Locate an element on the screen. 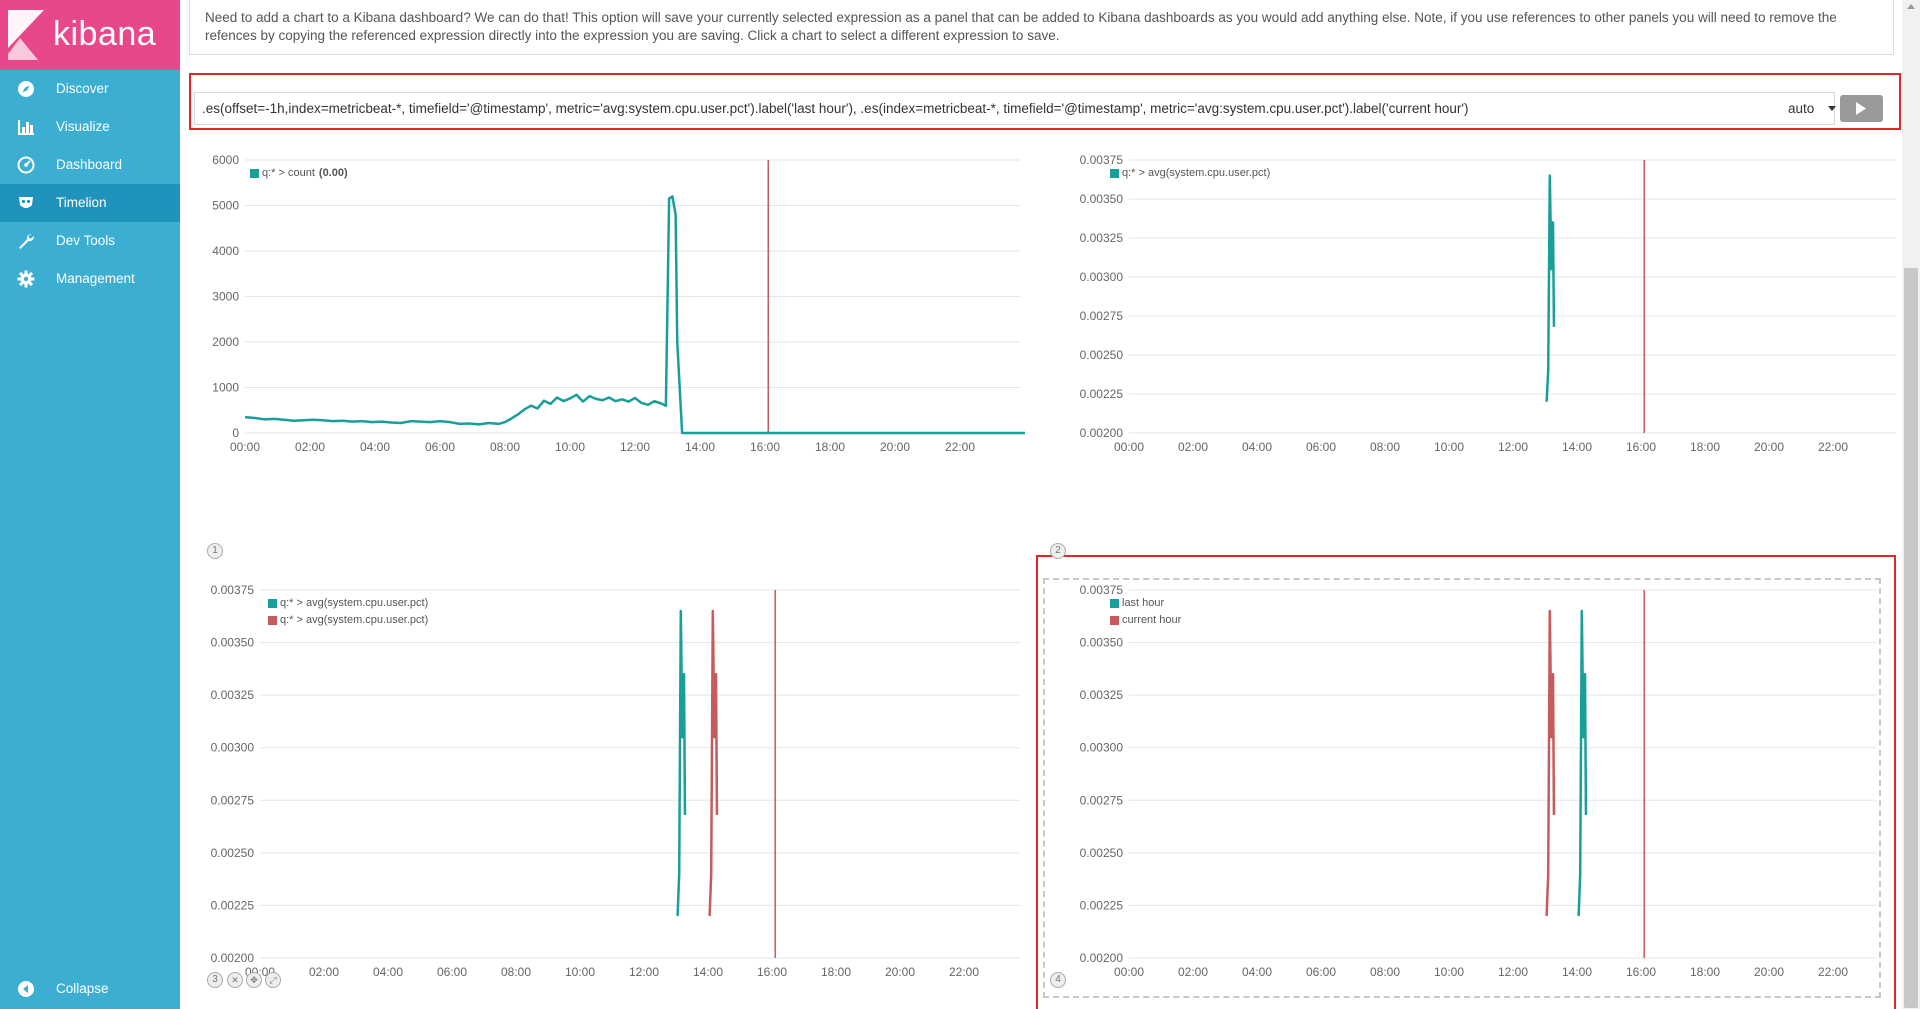 This screenshot has height=1009, width=1920. sidebar-nav: Discover Visualize Dashboard is located at coordinates (90, 184).